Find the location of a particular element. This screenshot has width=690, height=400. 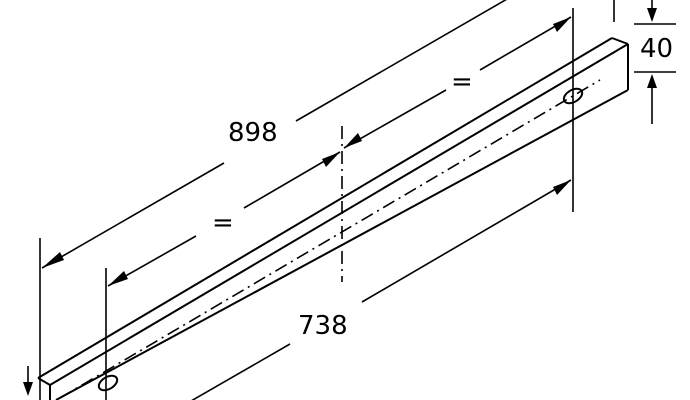

dimension-label-equal-right: = is located at coordinates (462, 82).